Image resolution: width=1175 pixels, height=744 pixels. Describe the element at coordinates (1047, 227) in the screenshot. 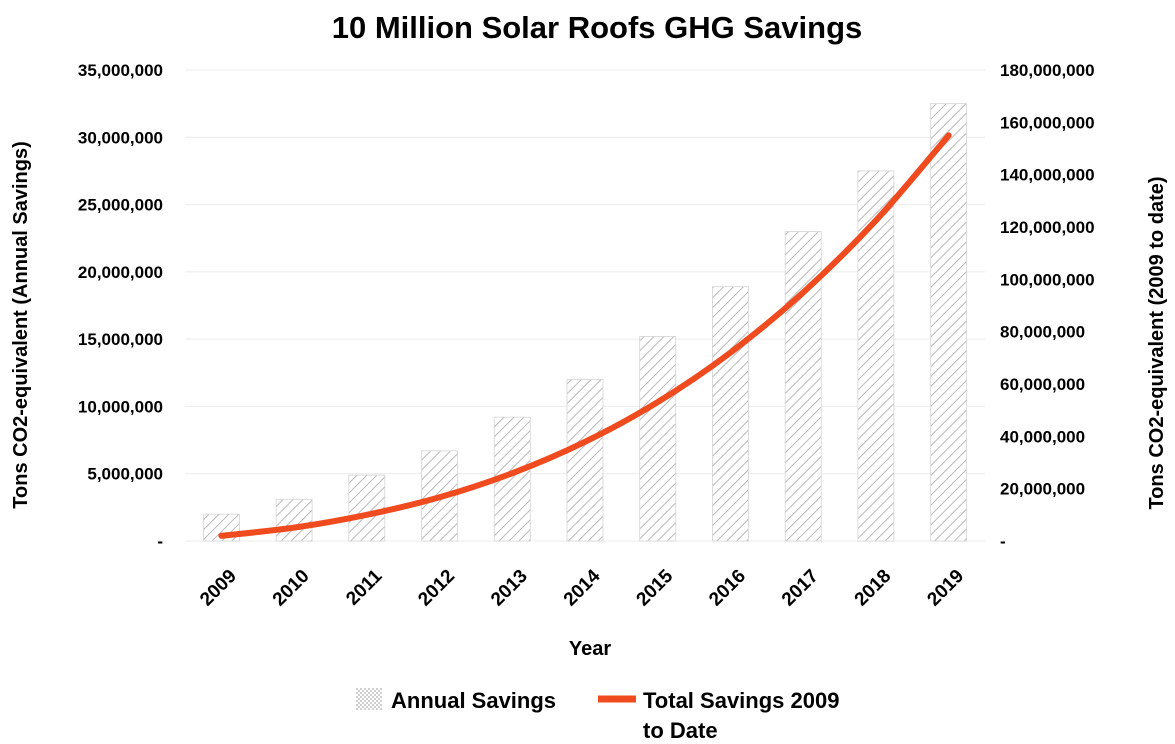

I see `right-tick-label: 120,000,000` at that location.